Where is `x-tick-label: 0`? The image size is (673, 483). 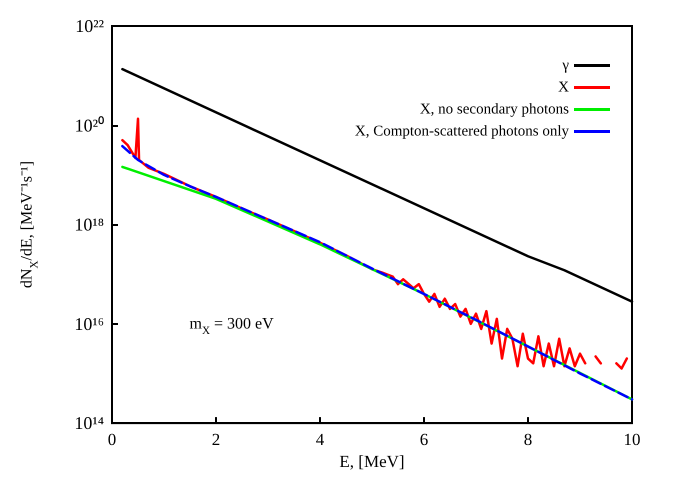 x-tick-label: 0 is located at coordinates (112, 440).